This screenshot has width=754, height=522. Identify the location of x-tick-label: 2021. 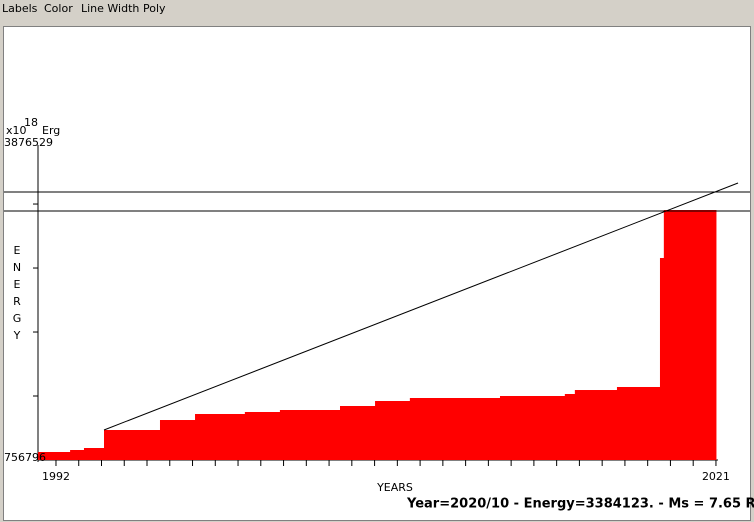
(716, 476).